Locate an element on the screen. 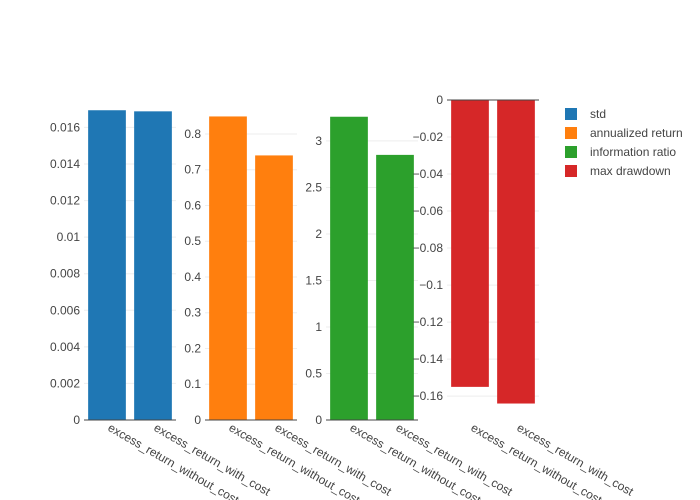 The height and width of the screenshot is (500, 700). legend-label: std is located at coordinates (598, 114).